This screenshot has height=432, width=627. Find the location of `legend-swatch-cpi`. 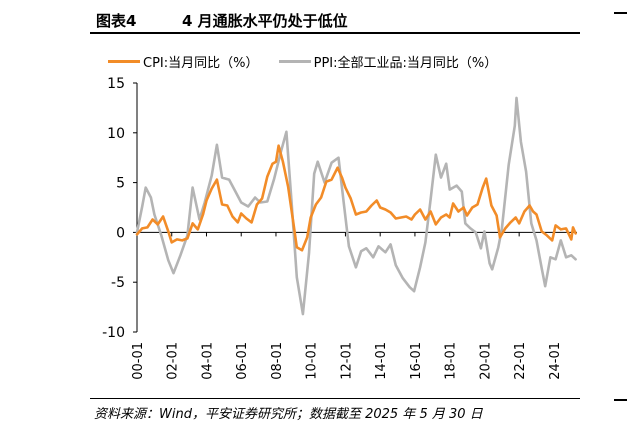

legend-swatch-cpi is located at coordinates (124, 61).